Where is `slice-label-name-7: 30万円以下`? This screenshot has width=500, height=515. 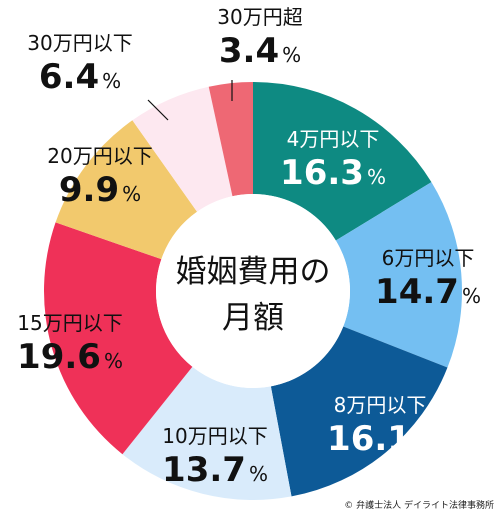 slice-label-name-7: 30万円以下 is located at coordinates (79, 43).